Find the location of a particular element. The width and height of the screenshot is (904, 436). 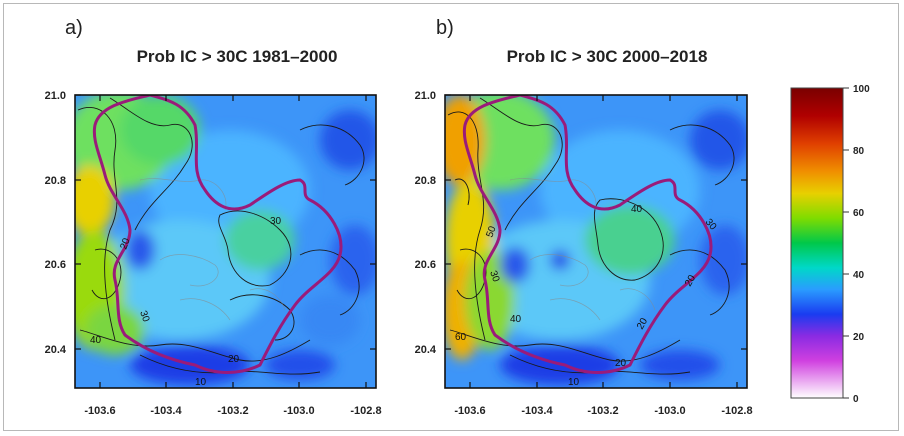

panel-b-label: b) is located at coordinates (445, 28).